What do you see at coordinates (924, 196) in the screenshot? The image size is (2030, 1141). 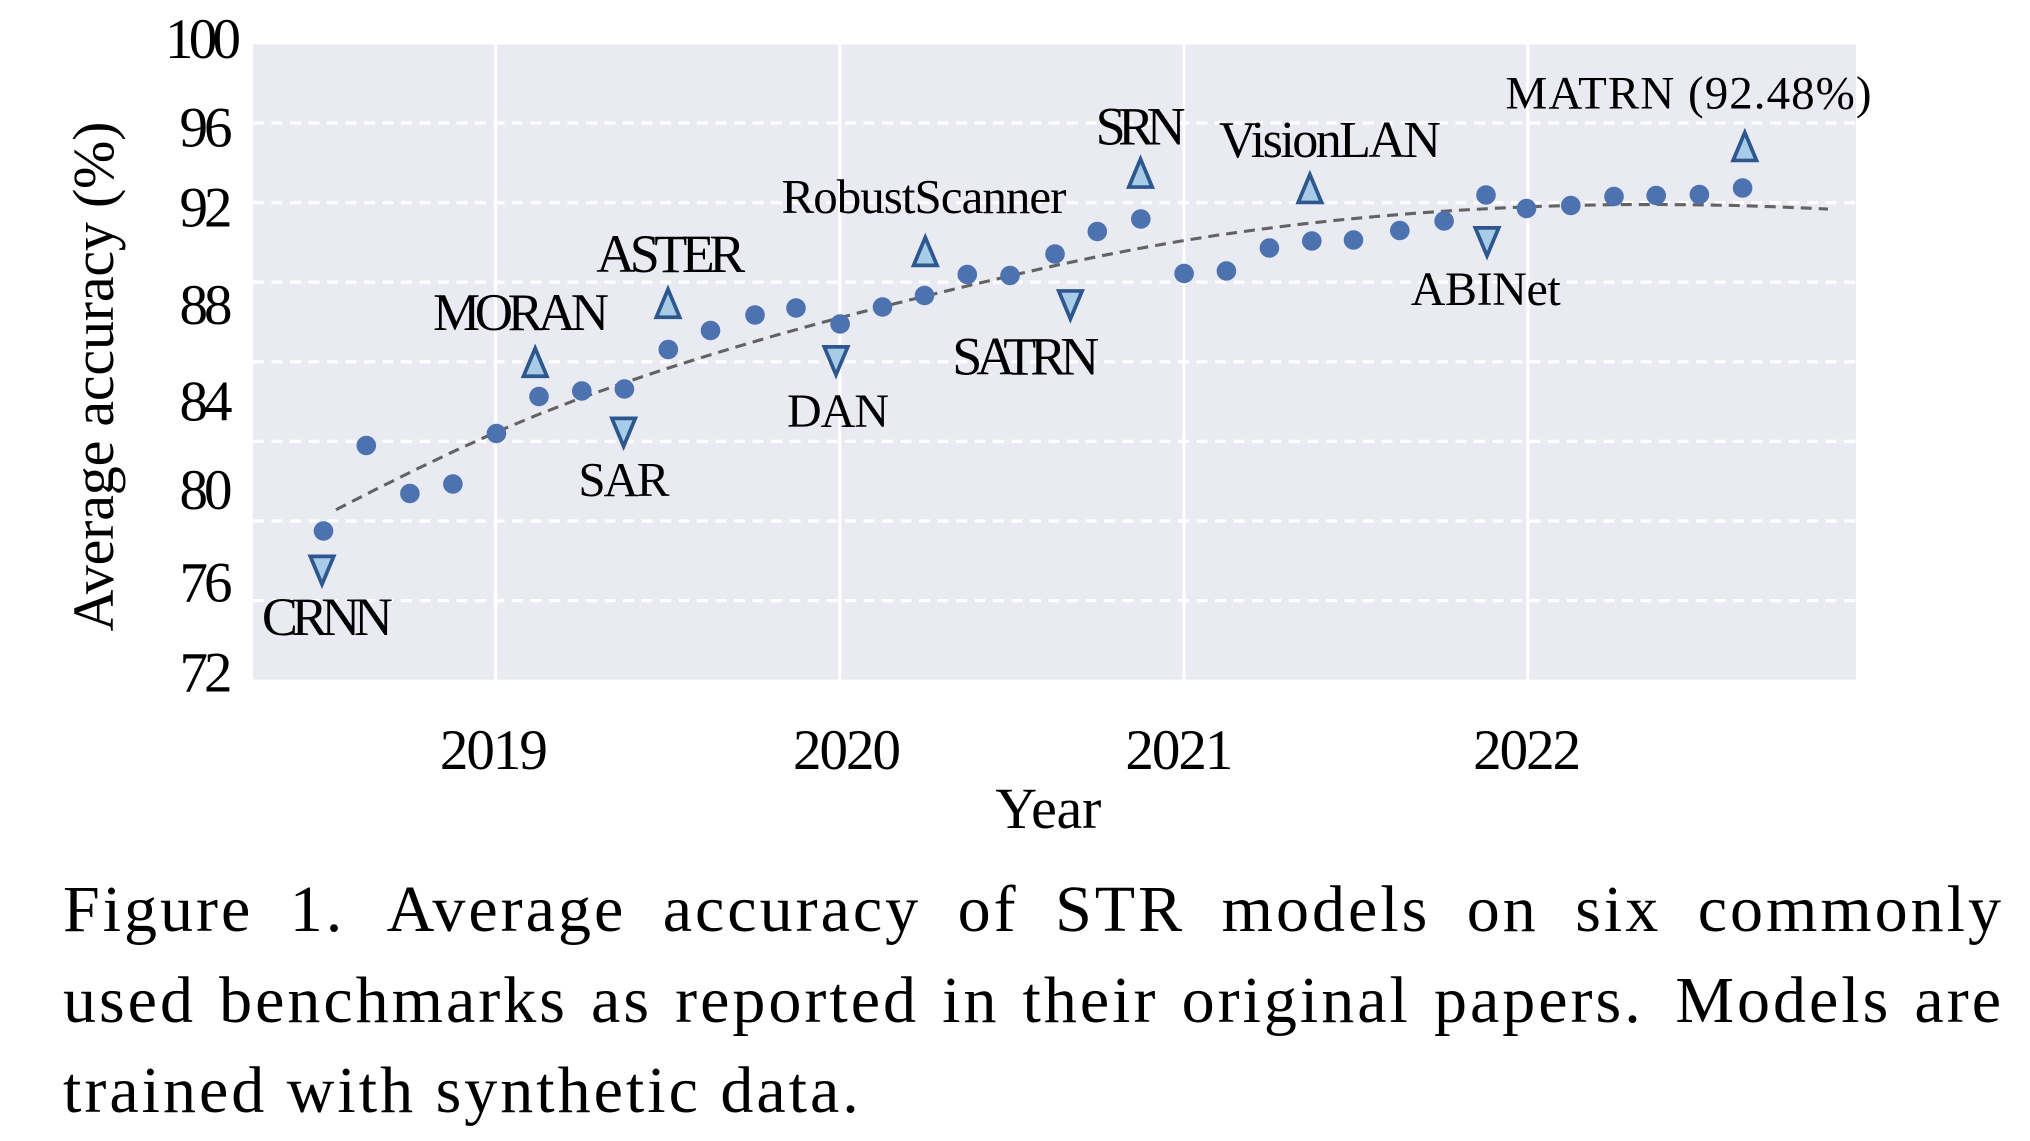 I see `svg-text: RobustScanner` at bounding box center [924, 196].